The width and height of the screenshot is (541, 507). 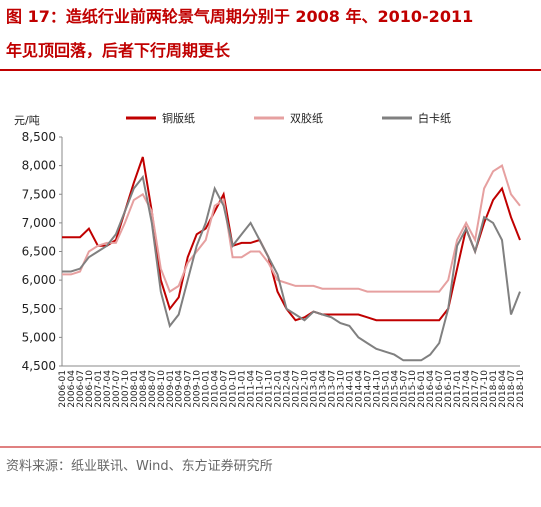 I want to click on y-tick-label: 6,000, so click(x=39, y=280).